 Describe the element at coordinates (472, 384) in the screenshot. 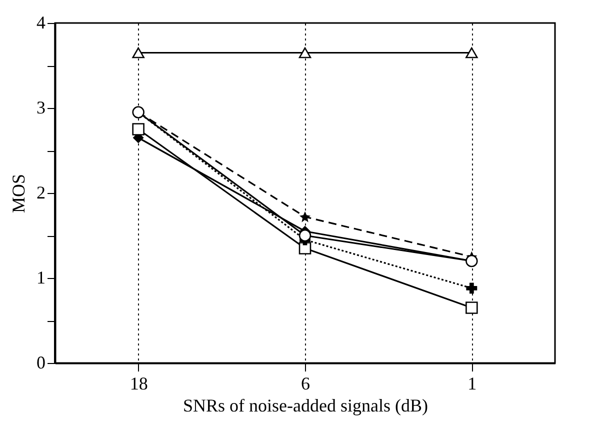

I see `x-tick-label: 1` at that location.